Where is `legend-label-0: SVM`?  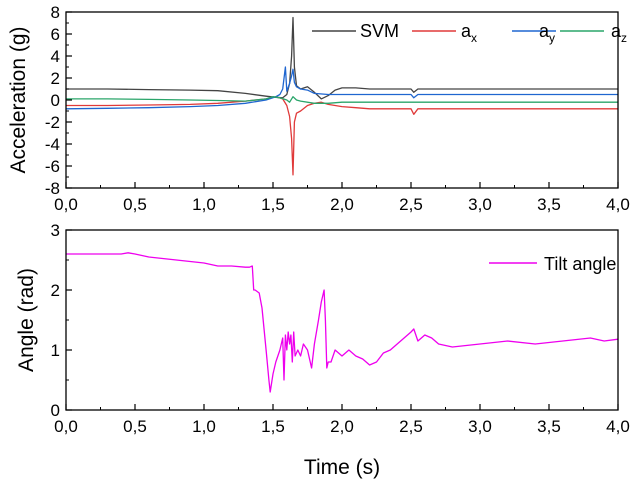
legend-label-0: SVM is located at coordinates (379, 31).